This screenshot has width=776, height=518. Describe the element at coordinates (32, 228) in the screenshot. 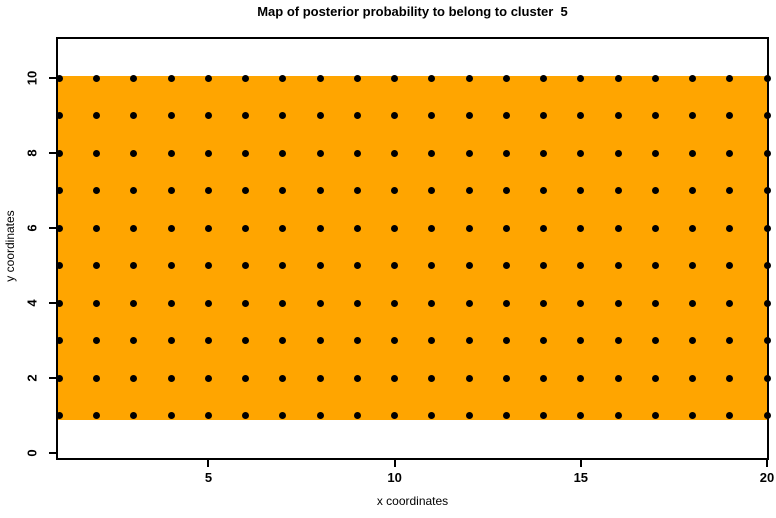

I see `y-axis-tick-label: 6` at that location.